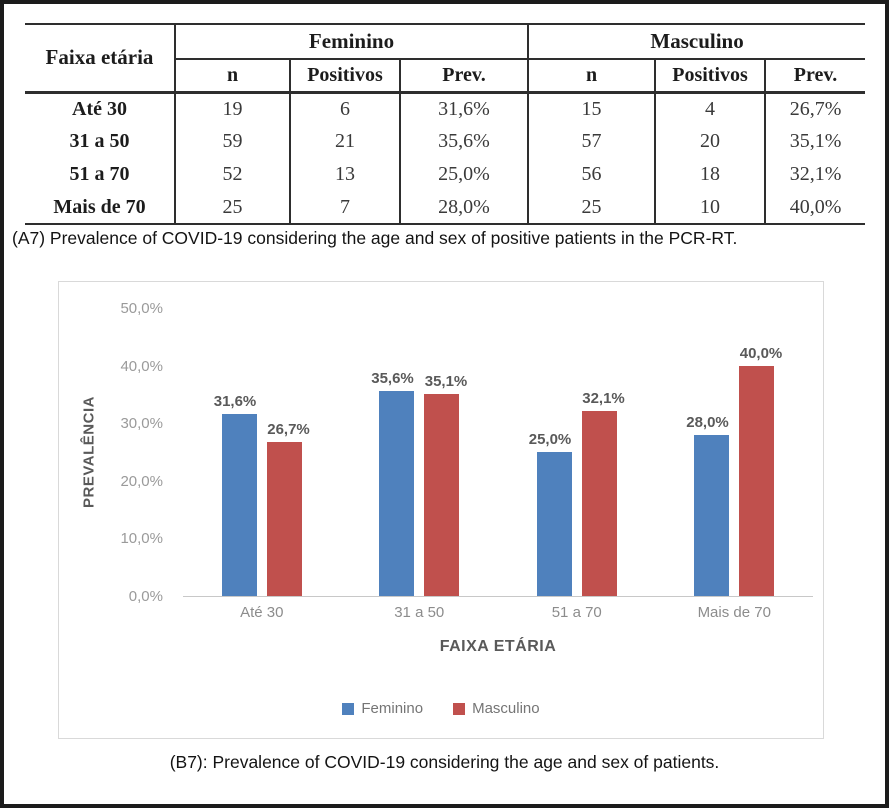  Describe the element at coordinates (288, 508) in the screenshot. I see `bar-masculino: 26,7%` at that location.